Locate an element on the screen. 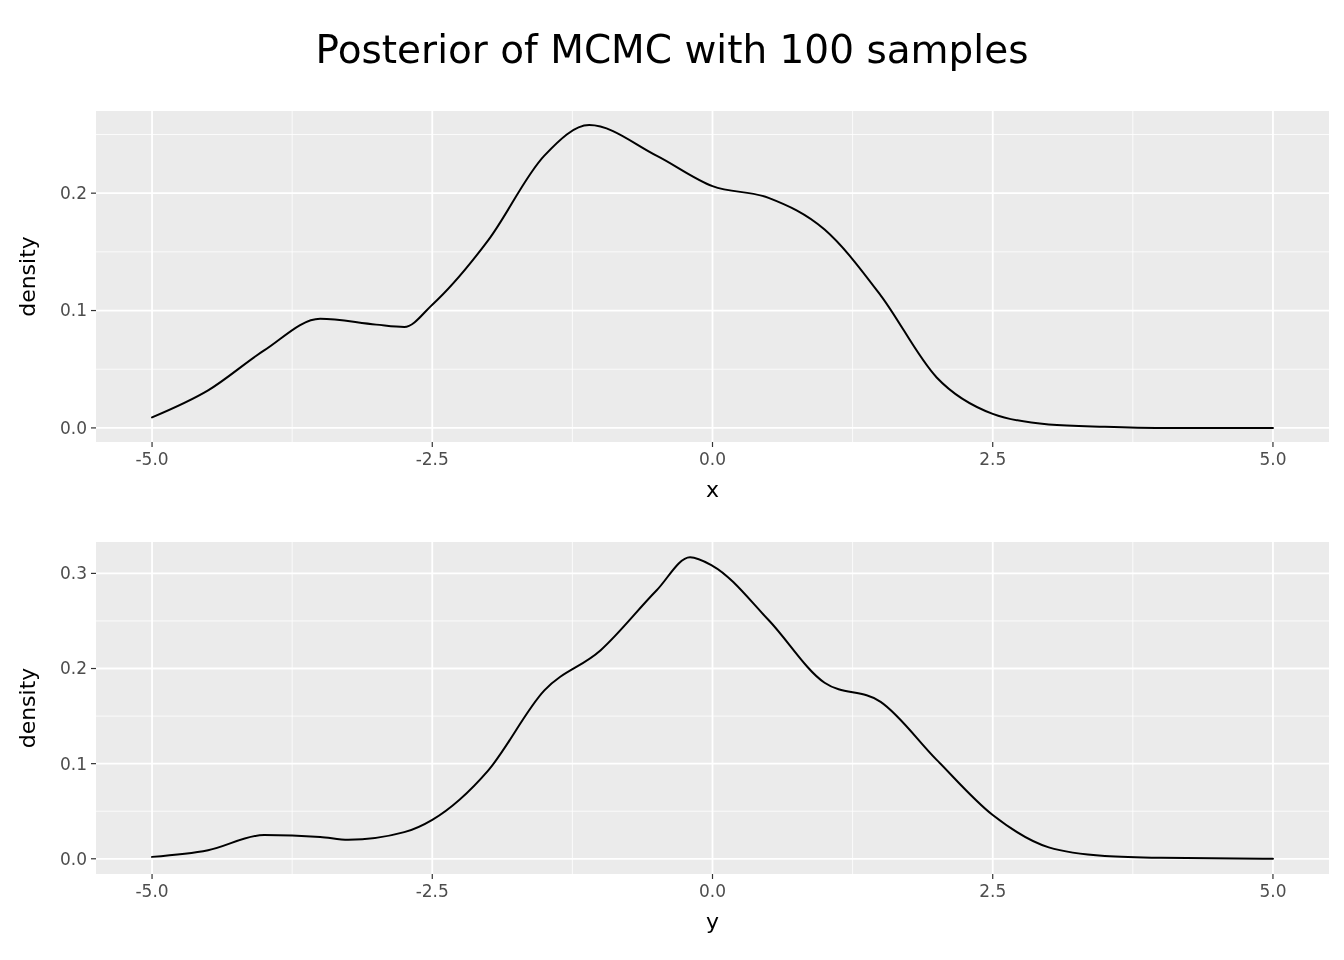 The width and height of the screenshot is (1344, 960). chart-title: Posterior of MCMC with 100 samples is located at coordinates (672, 49).